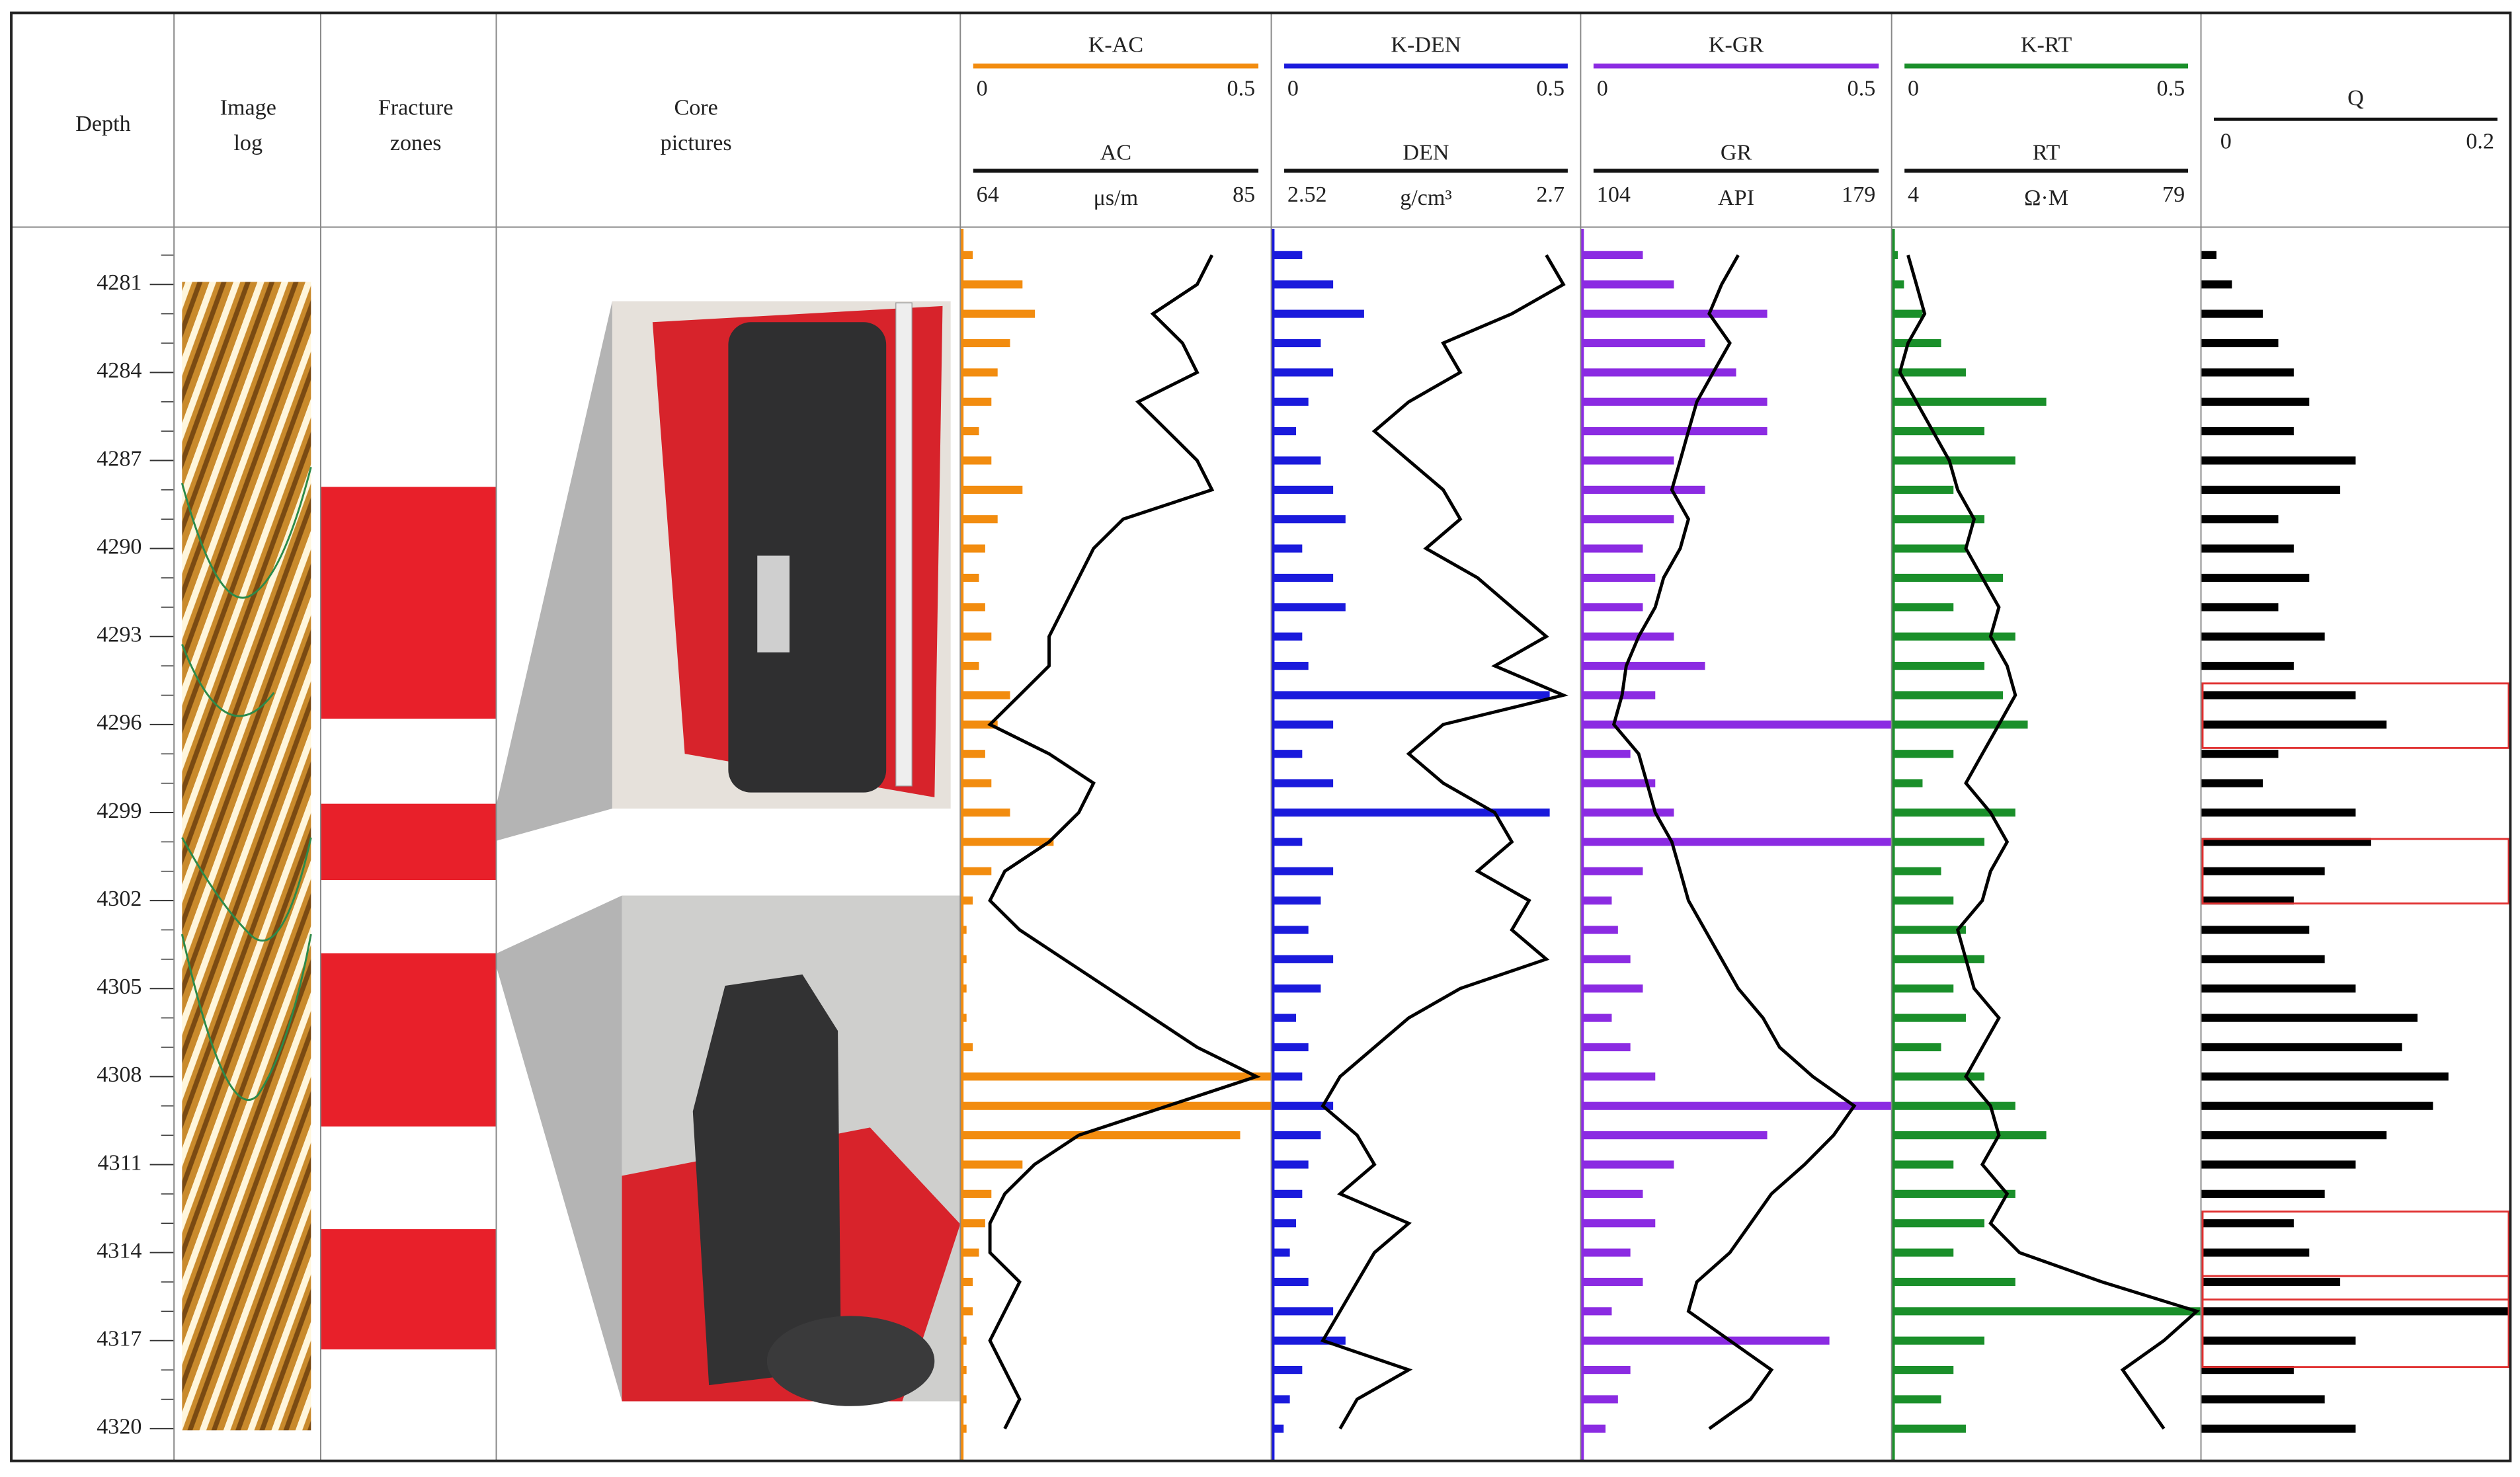 Image resolution: width=2520 pixels, height=1477 pixels. I want to click on column-label: zones, so click(416, 143).